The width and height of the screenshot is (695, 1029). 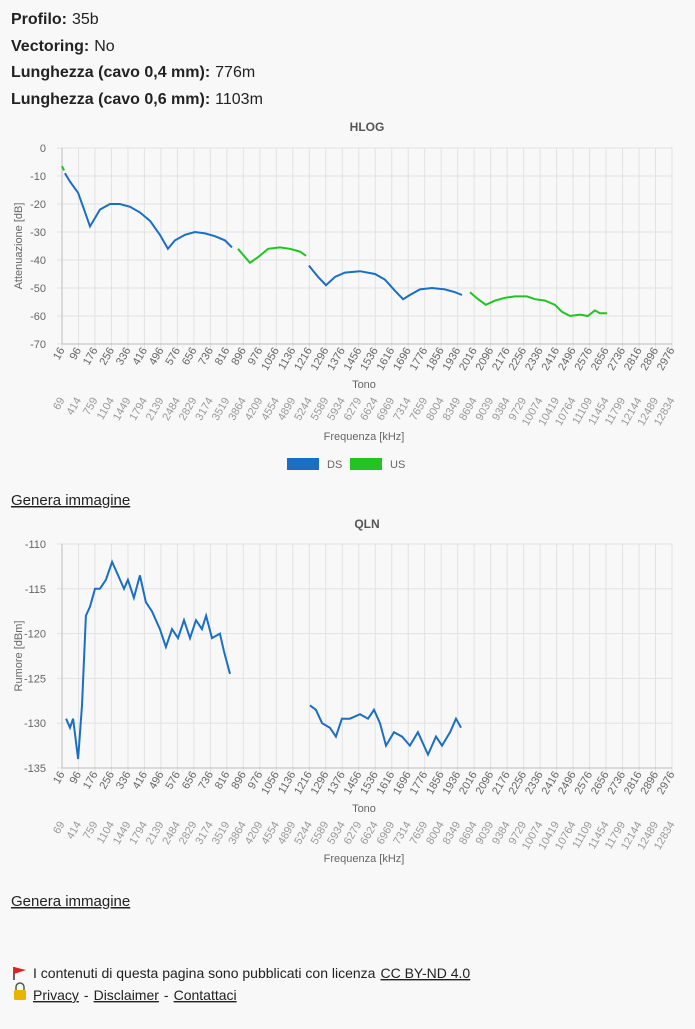 I want to click on y-axis-title: Attenuazione [dB], so click(x=19, y=246).